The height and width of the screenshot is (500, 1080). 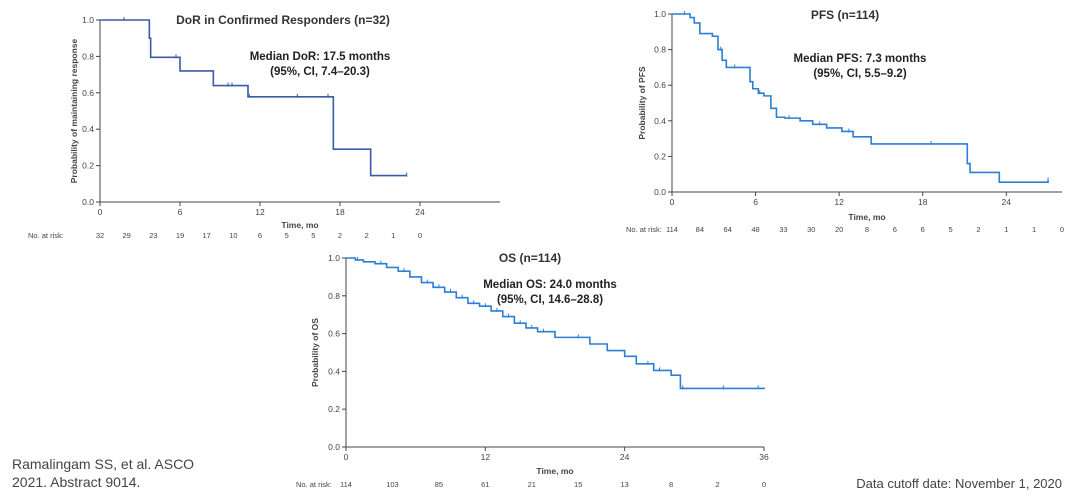 What do you see at coordinates (859, 74) in the screenshot?
I see `ci-annotation: (95%, CI, 5.5–9.2)` at bounding box center [859, 74].